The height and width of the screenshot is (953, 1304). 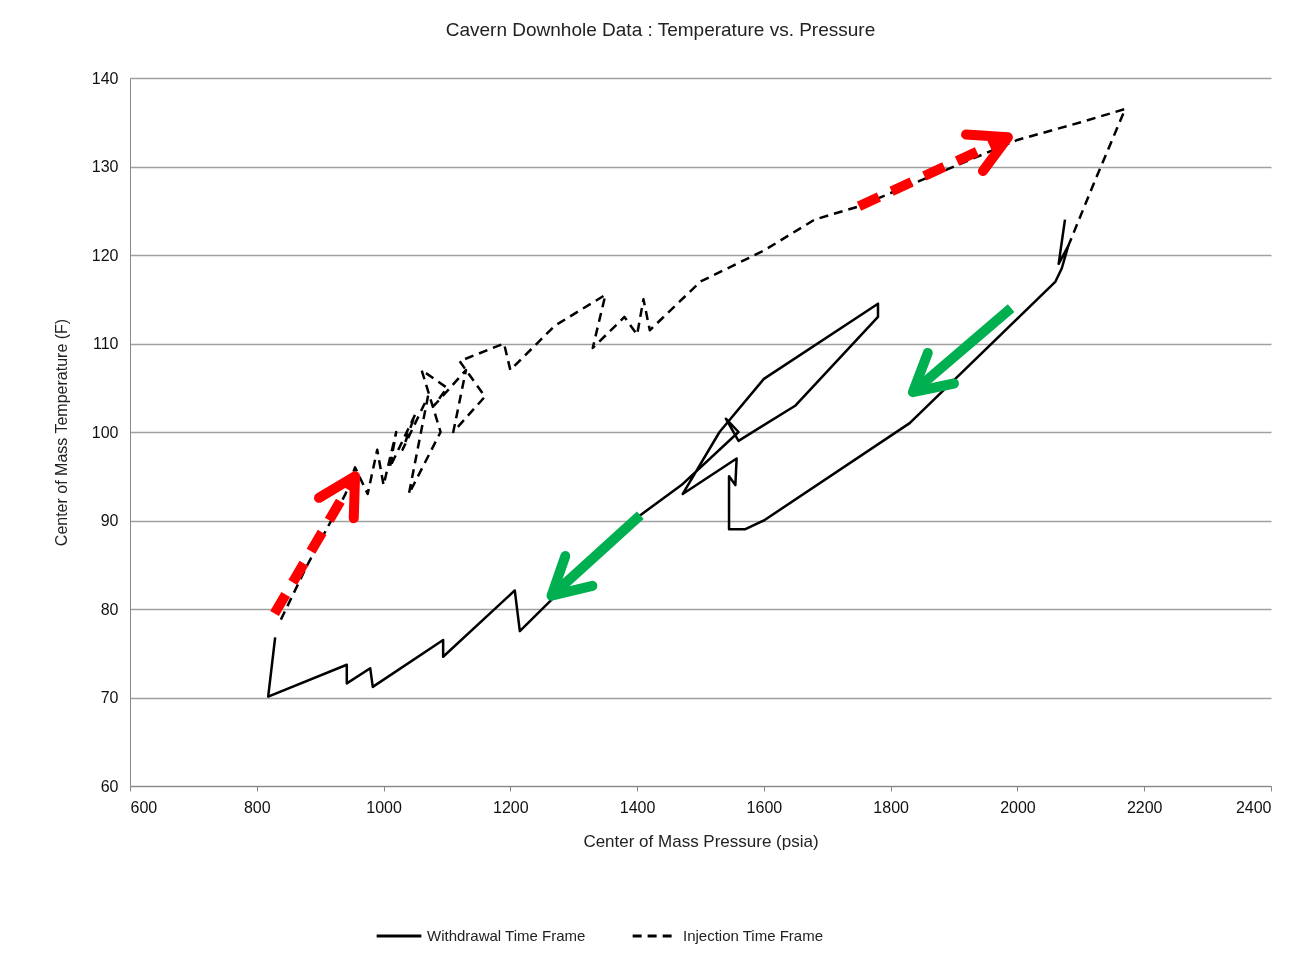 I want to click on x-tick-label: 2400, so click(x=1253, y=807).